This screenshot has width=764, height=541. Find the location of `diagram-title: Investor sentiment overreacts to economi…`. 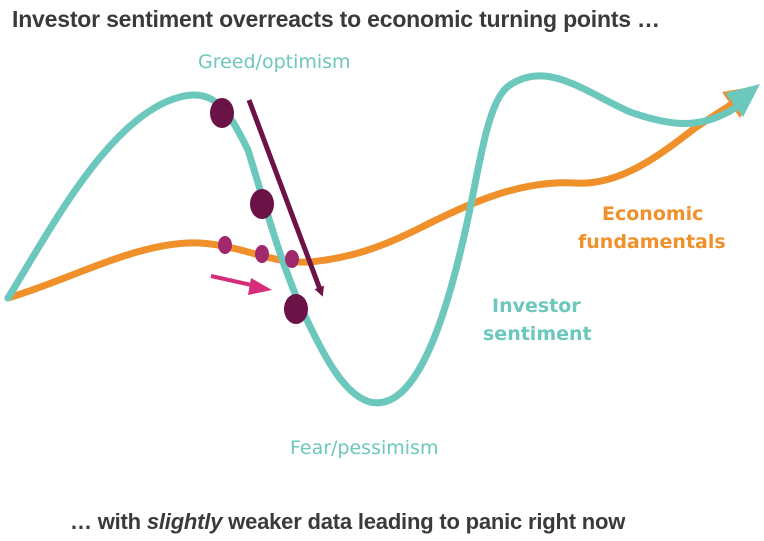

diagram-title: Investor sentiment overreacts to economi… is located at coordinates (336, 19).